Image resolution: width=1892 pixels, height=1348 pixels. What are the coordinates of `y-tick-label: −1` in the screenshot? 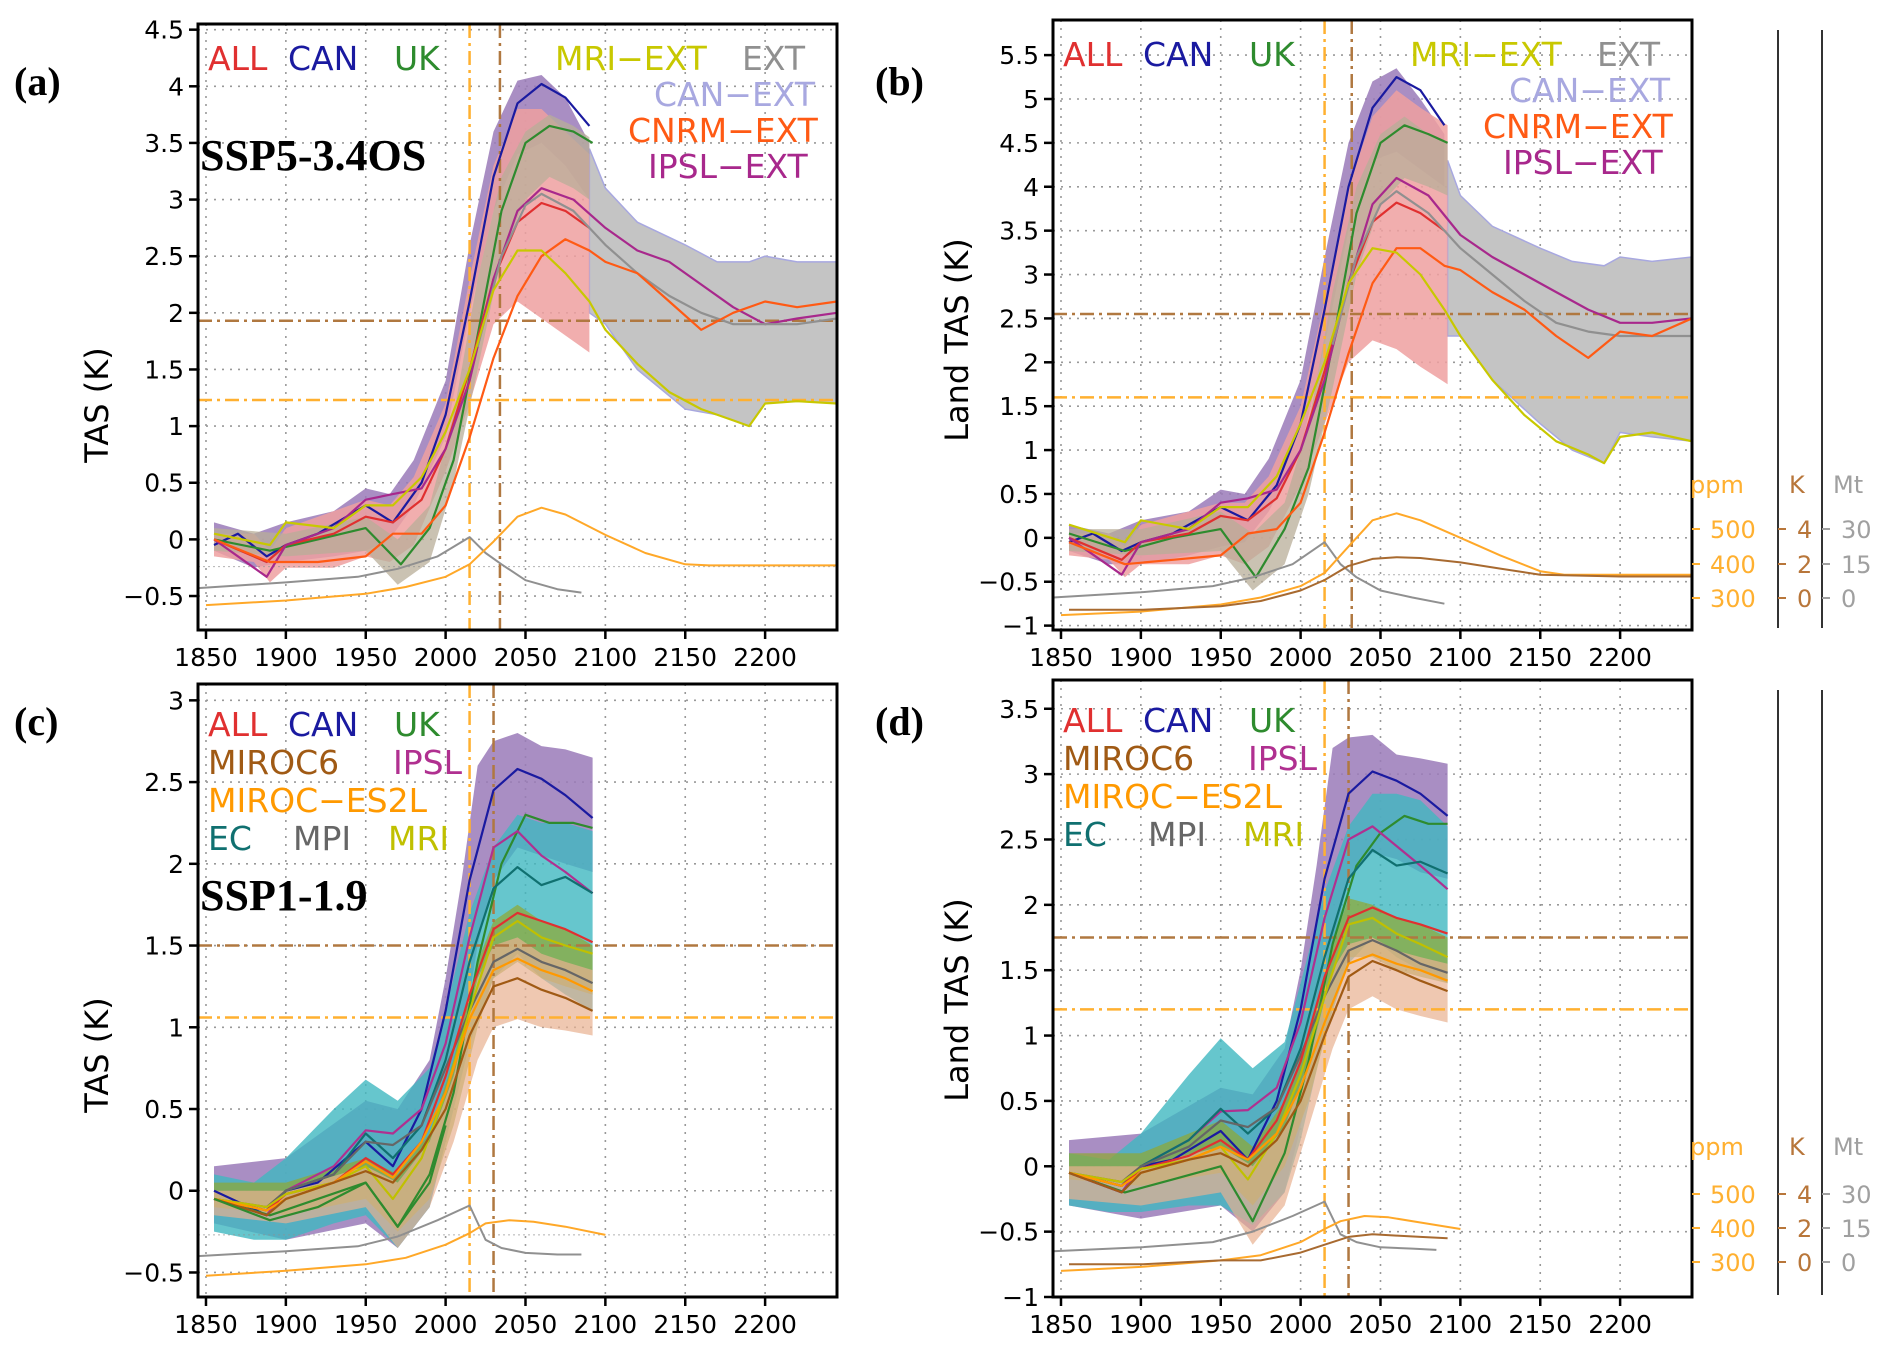 It's located at (1020, 1297).